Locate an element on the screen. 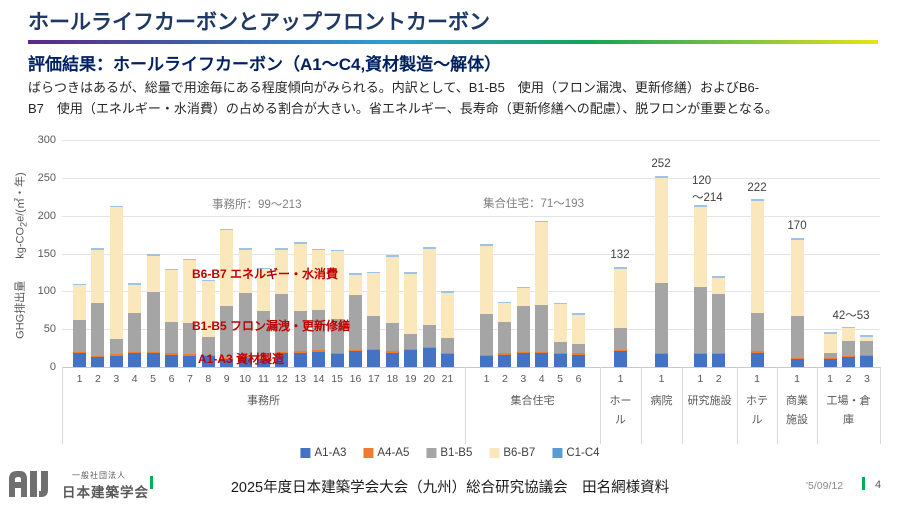 This screenshot has height=512, width=900. footer-green-accent is located at coordinates (863, 483).